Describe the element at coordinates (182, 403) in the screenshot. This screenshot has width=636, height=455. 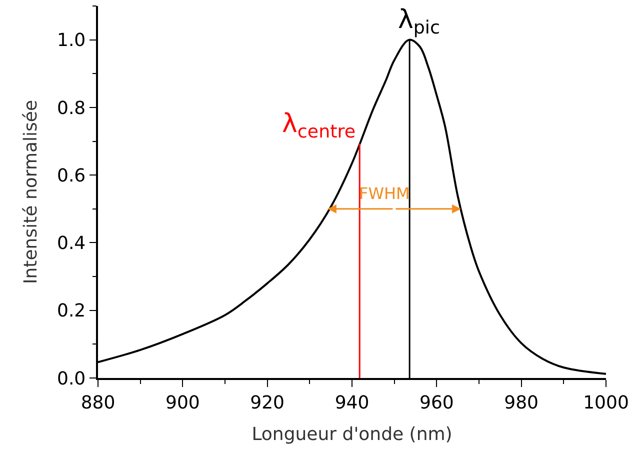
I see `x-tick-label: 900` at that location.